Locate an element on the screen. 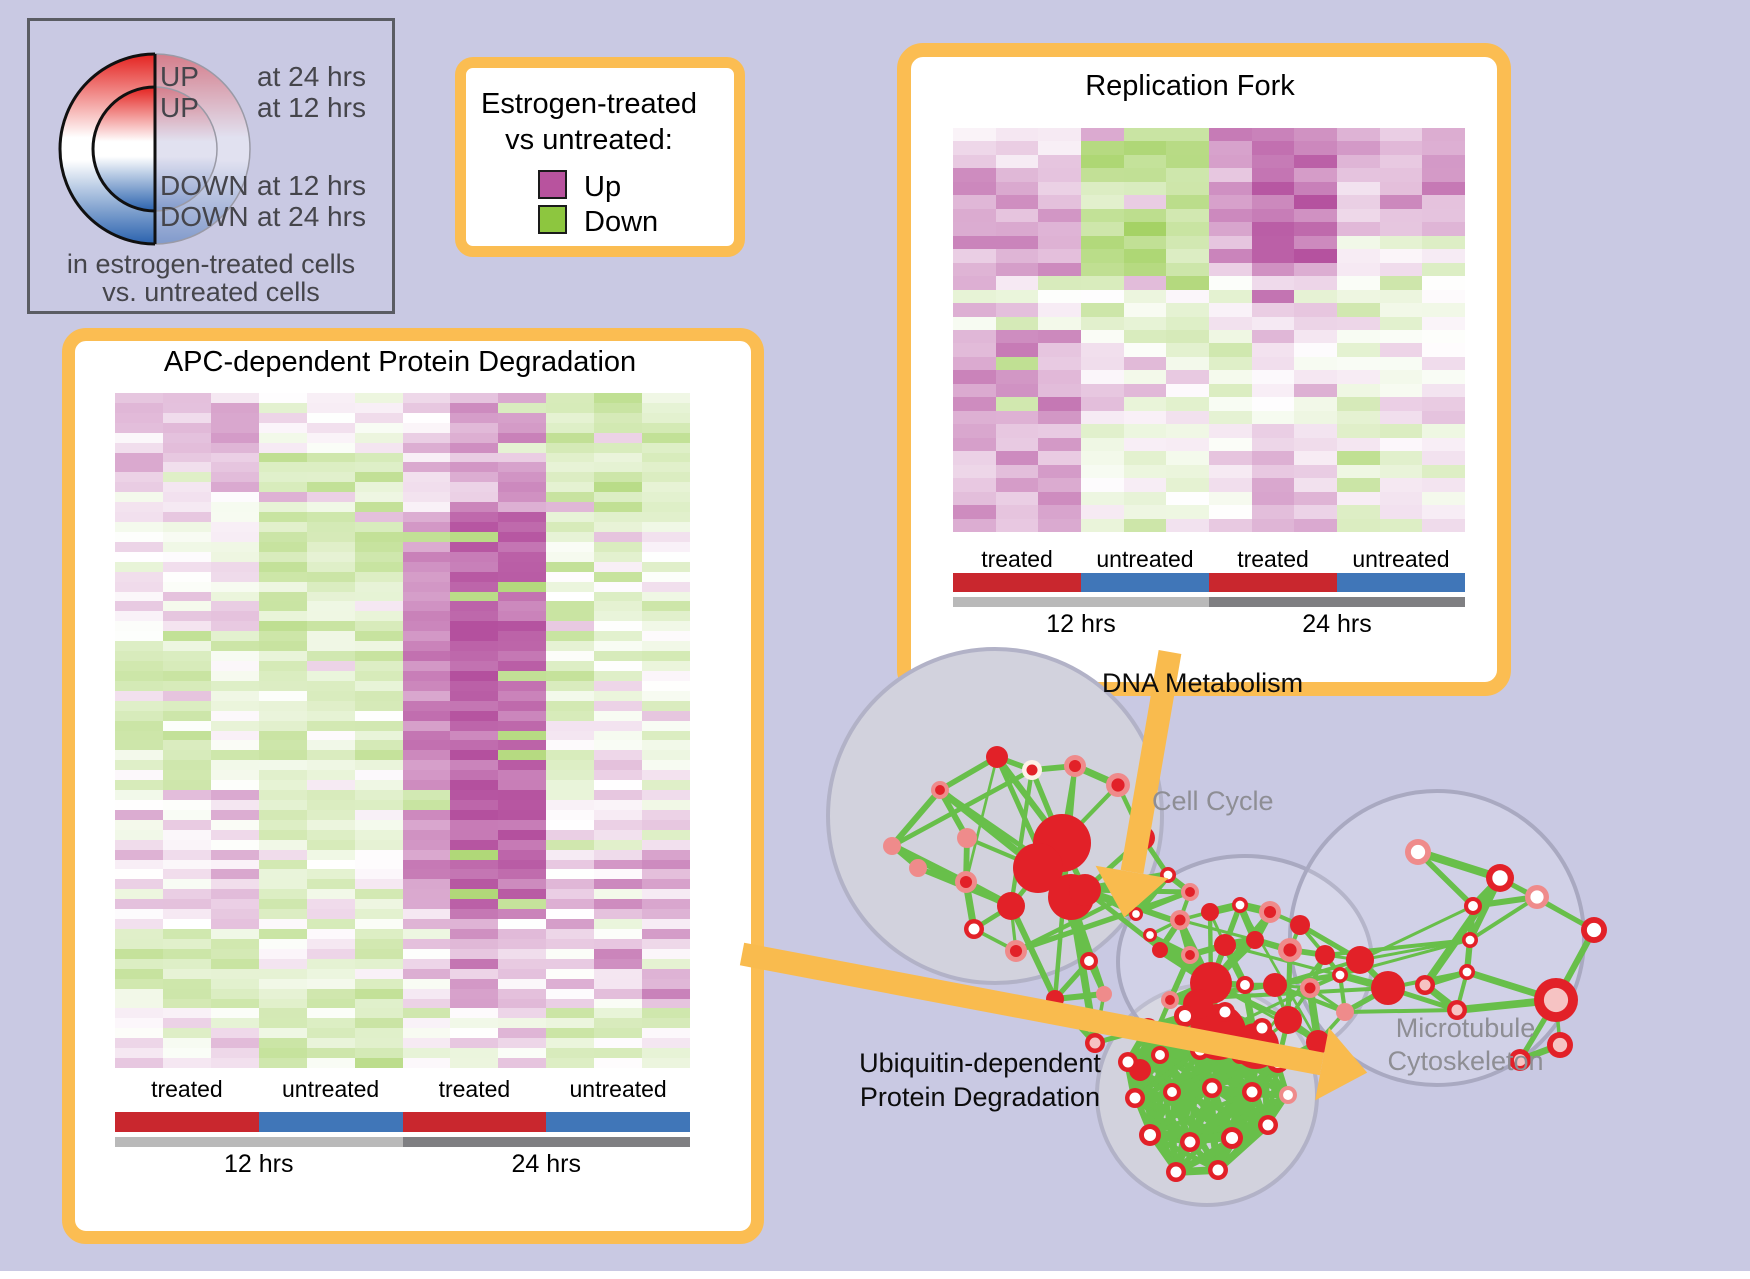  24hr-bar-segment is located at coordinates (1337, 602).